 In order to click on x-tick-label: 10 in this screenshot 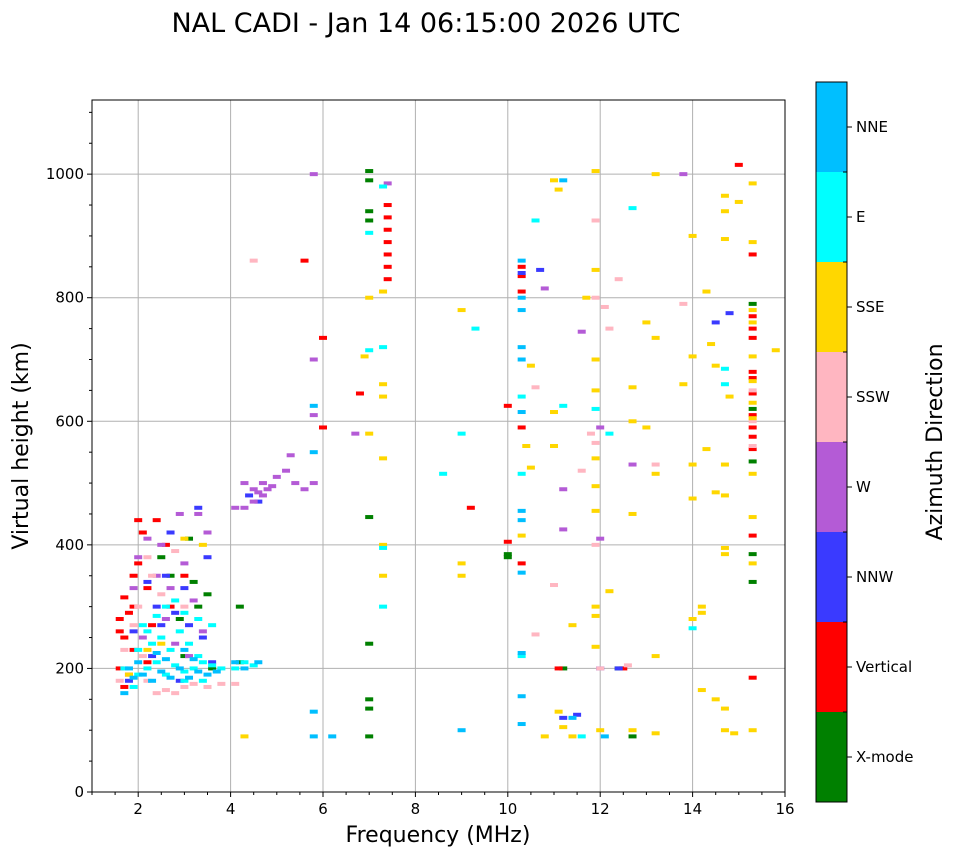, I will do `click(507, 809)`.